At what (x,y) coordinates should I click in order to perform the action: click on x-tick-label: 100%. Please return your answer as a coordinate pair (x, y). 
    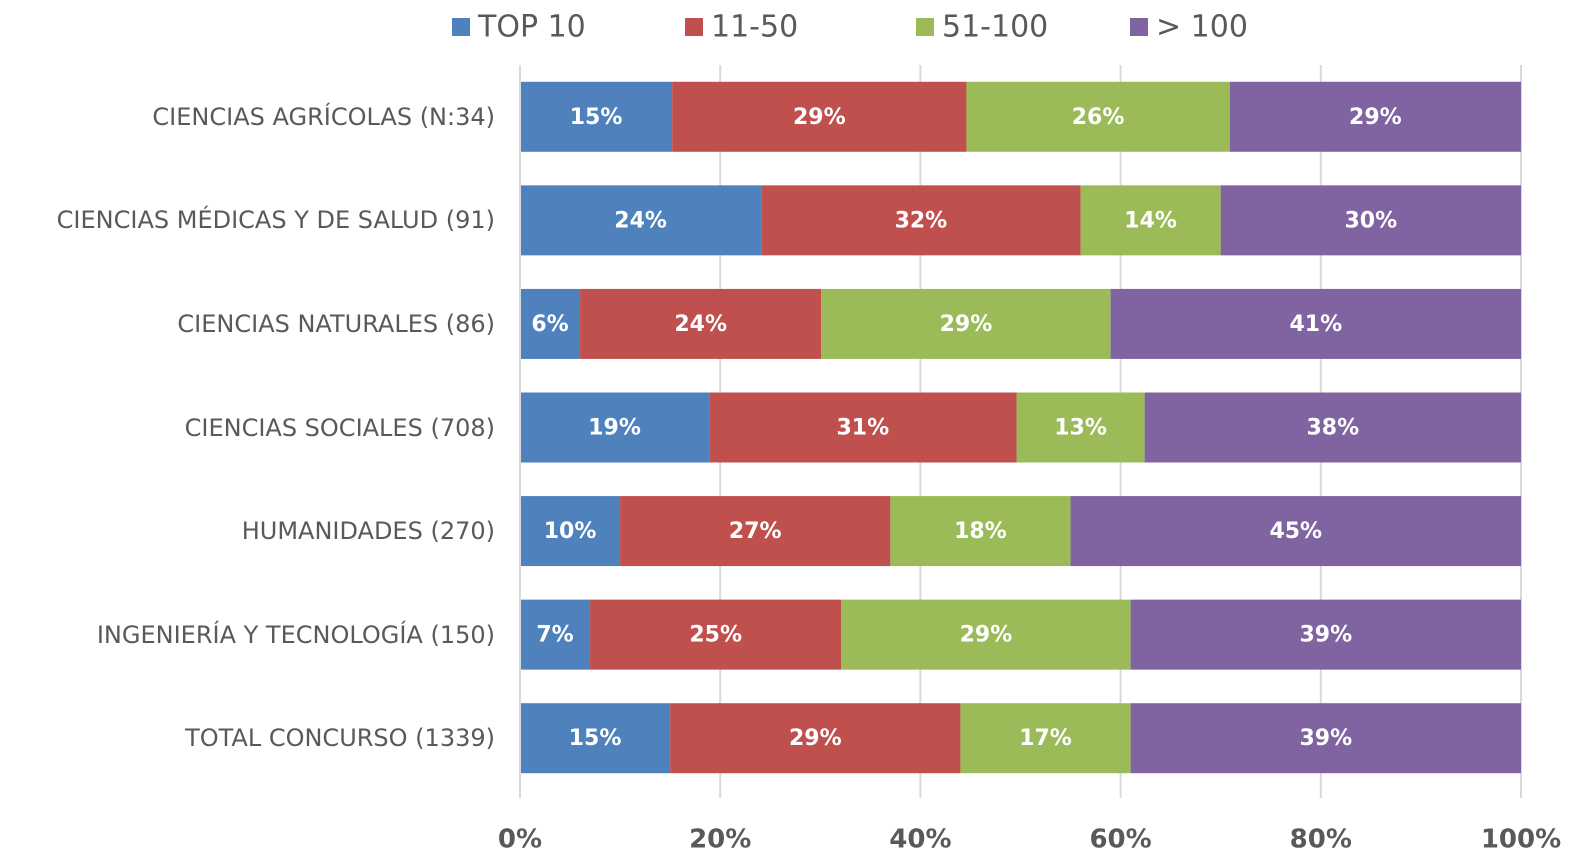
    Looking at the image, I should click on (1521, 840).